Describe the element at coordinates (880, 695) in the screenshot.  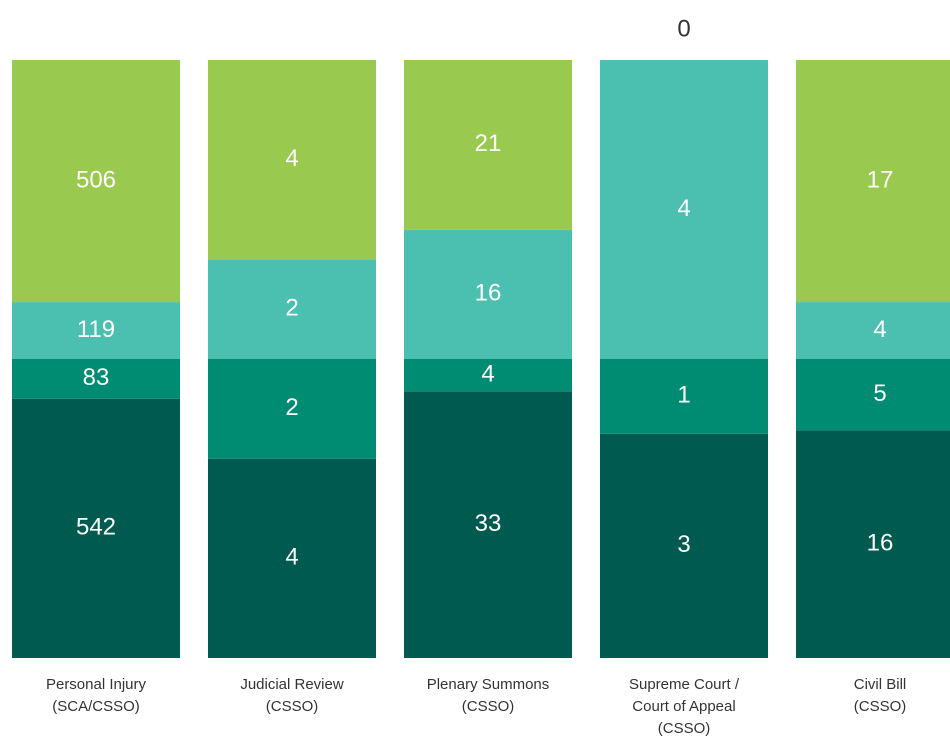
I see `x-tick-label: Civil Bill (CSSO)` at that location.